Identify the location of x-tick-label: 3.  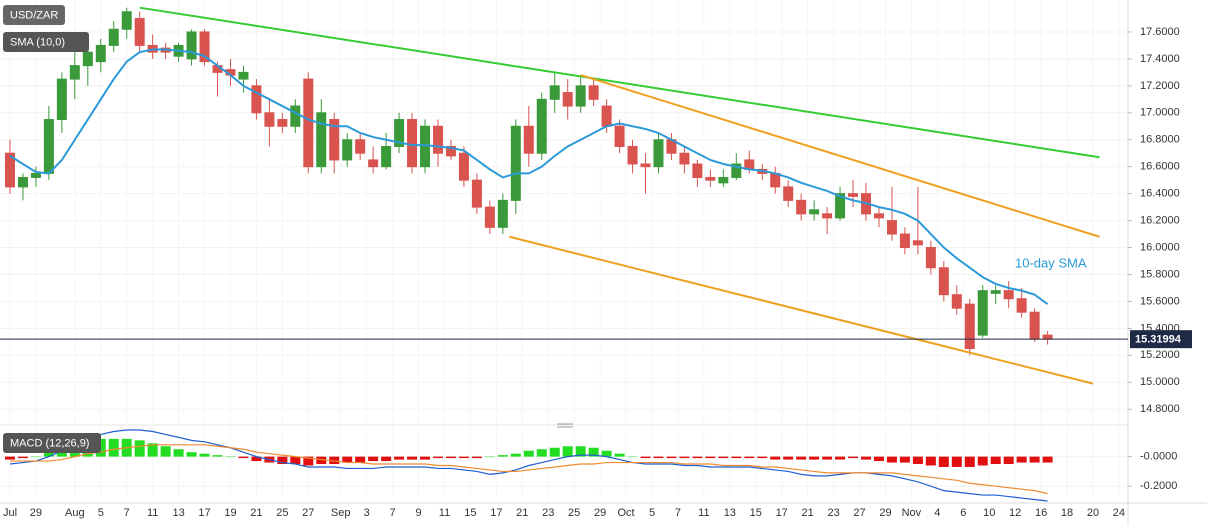
(367, 513).